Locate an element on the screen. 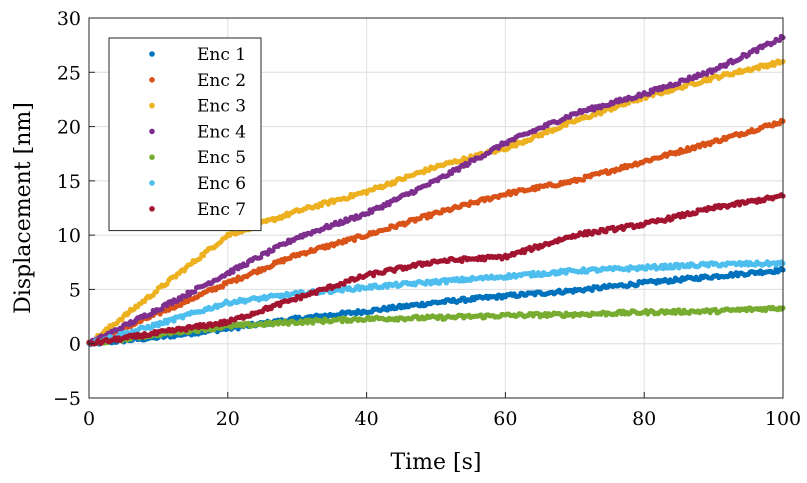 This screenshot has height=483, width=807. x-tick-label: 20 is located at coordinates (228, 419).